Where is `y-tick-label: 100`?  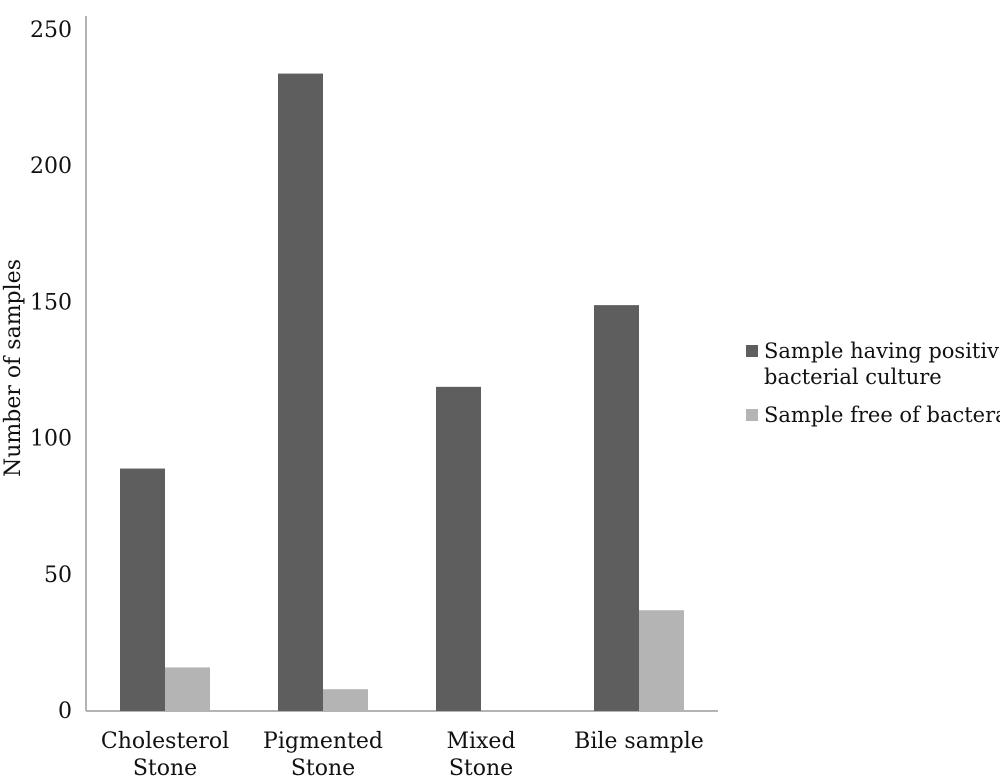 y-tick-label: 100 is located at coordinates (51, 439).